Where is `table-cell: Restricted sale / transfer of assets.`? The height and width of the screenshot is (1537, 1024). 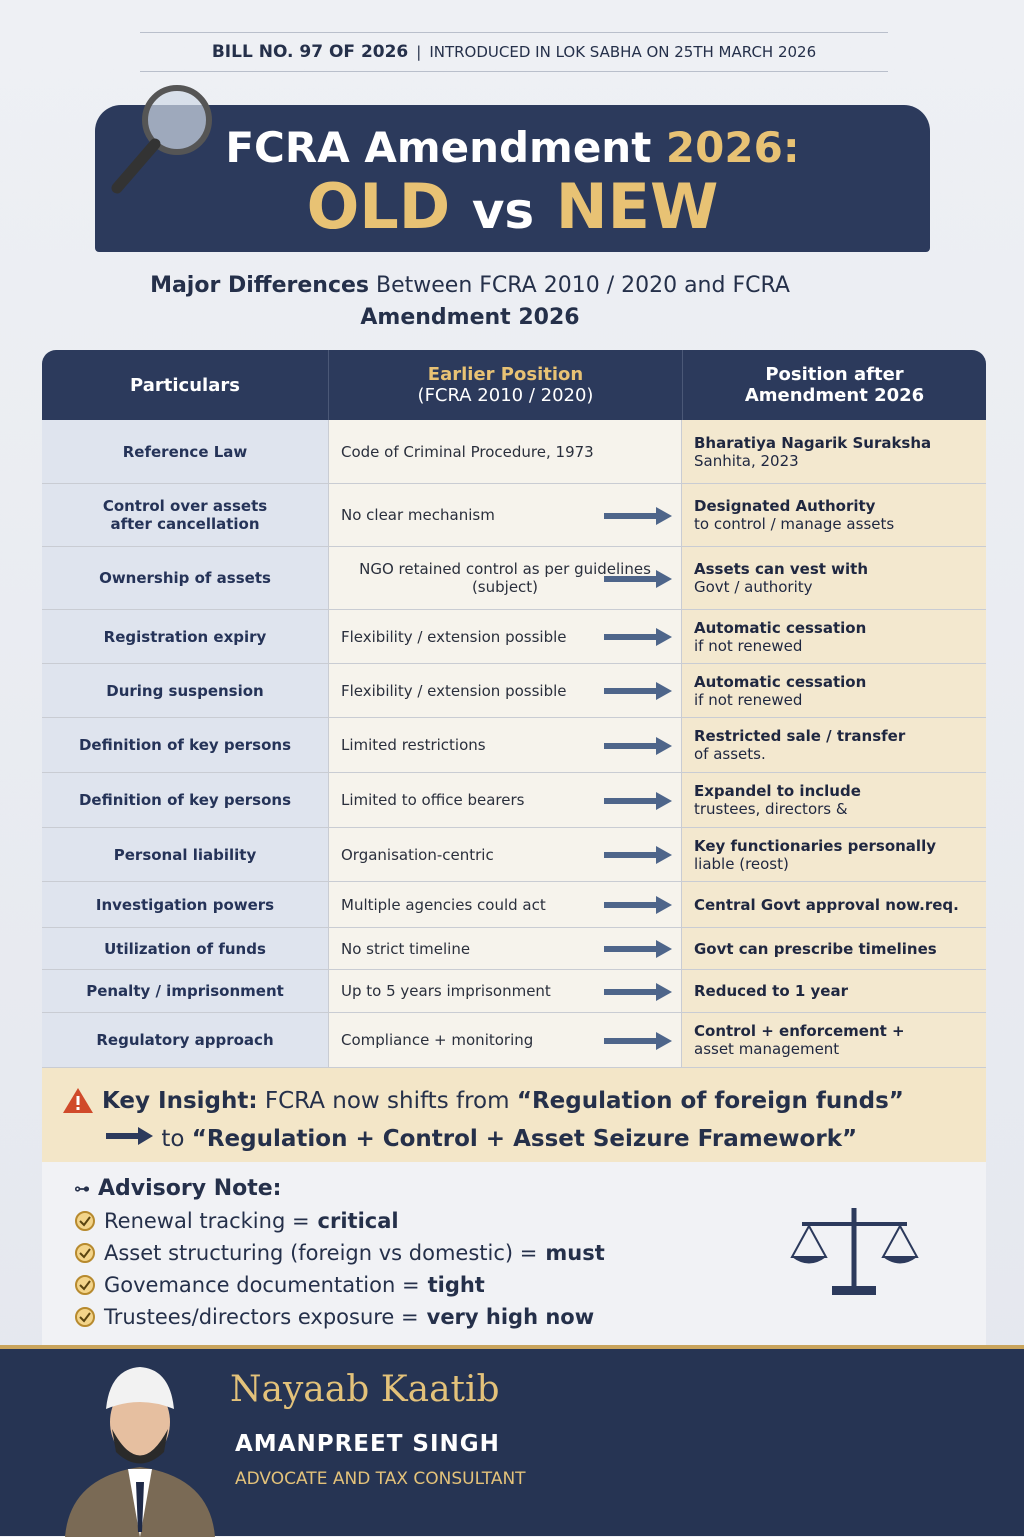
table-cell: Restricted sale / transfer of assets. is located at coordinates (834, 745).